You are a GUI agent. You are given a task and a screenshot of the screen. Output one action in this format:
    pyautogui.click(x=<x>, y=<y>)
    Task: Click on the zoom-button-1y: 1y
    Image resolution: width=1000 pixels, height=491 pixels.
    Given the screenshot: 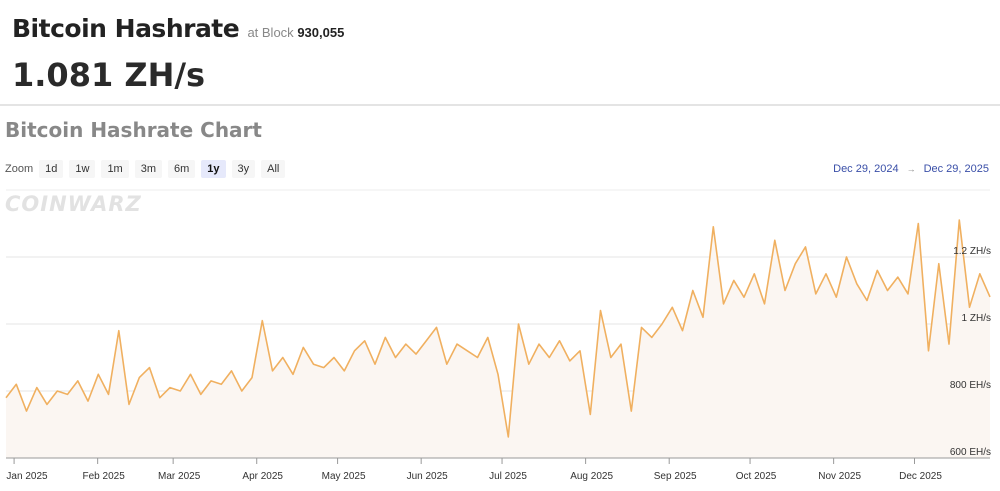 What is the action you would take?
    pyautogui.click(x=213, y=169)
    